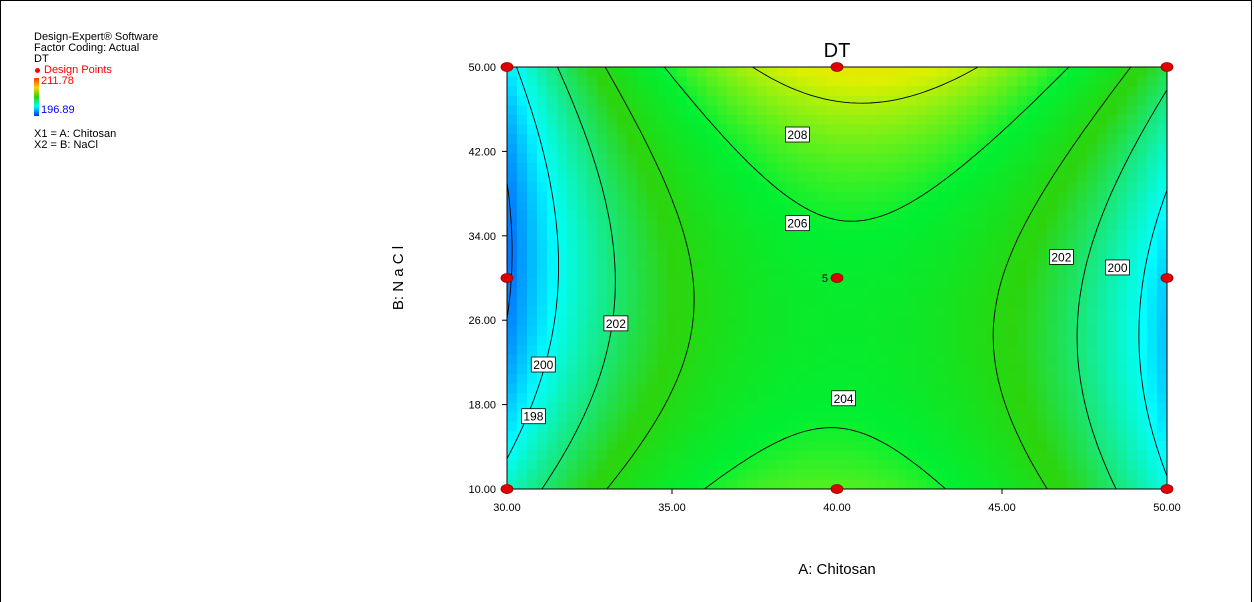  Describe the element at coordinates (58, 110) in the screenshot. I see `scale-low-value: 196.89` at that location.